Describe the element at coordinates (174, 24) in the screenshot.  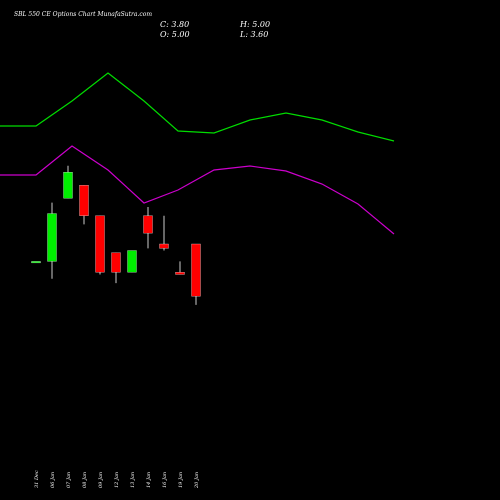
I see `close-readout: C: 3.80` at that location.